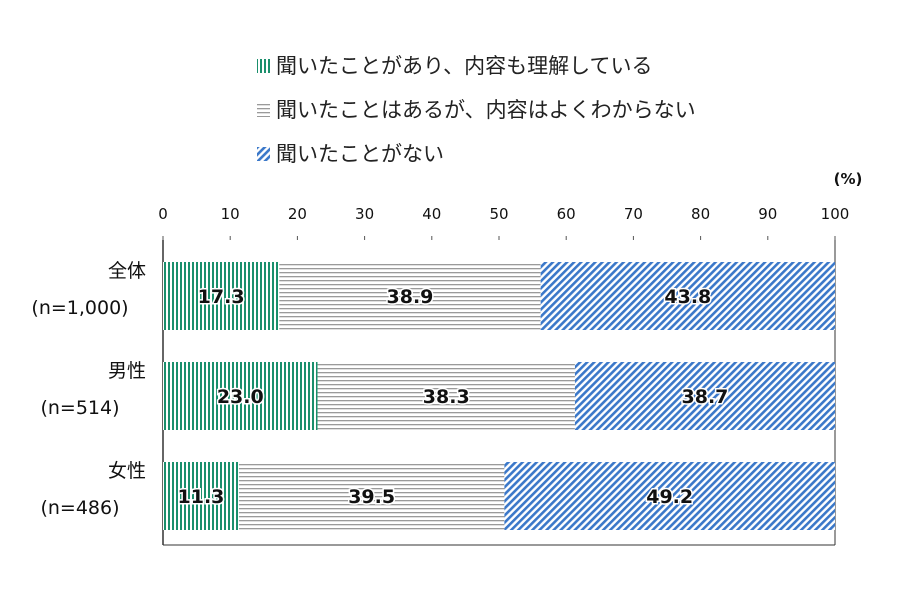  What do you see at coordinates (163, 214) in the screenshot?
I see `x-tick-label: 0` at bounding box center [163, 214].